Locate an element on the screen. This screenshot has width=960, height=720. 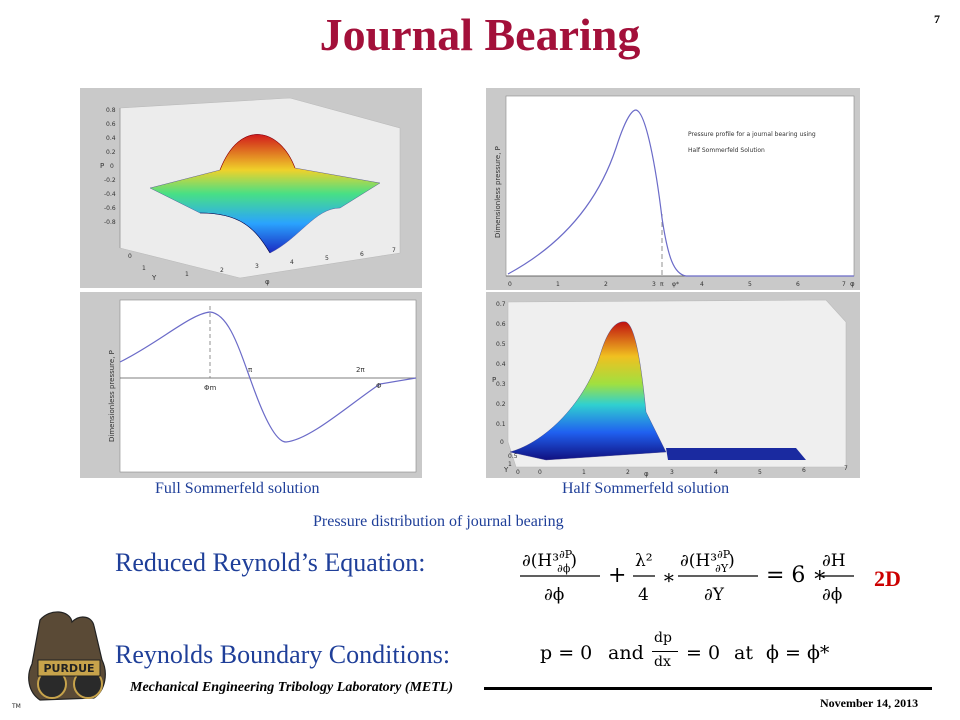
xtick: 1 is located at coordinates (187, 274).